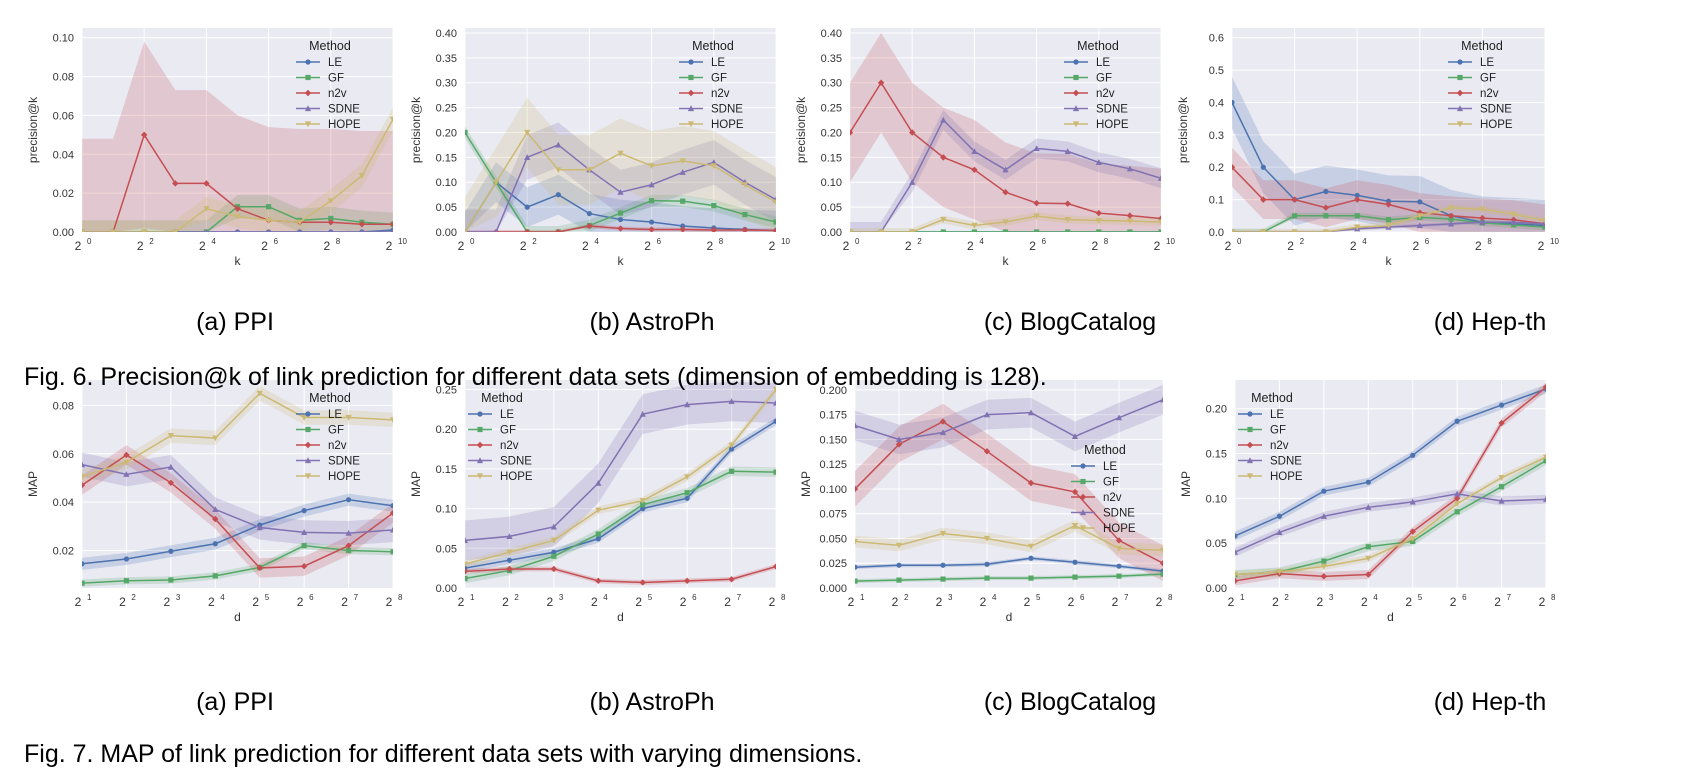 The height and width of the screenshot is (782, 1700). What do you see at coordinates (621, 261) in the screenshot?
I see `x-axis-label: k` at bounding box center [621, 261].